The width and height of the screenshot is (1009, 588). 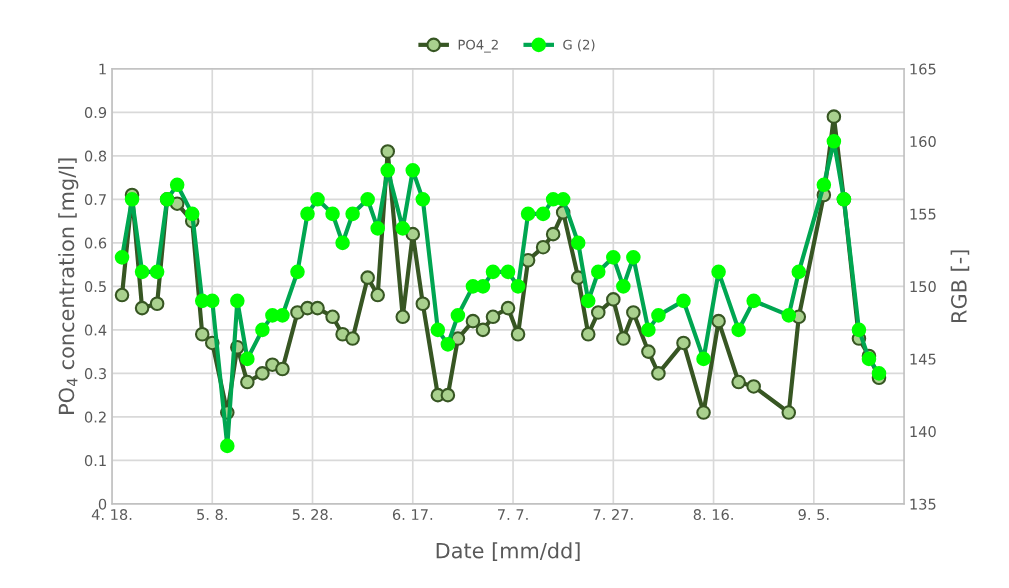 What do you see at coordinates (513, 514) in the screenshot?
I see `x-tick-label: 7. 7.` at bounding box center [513, 514].